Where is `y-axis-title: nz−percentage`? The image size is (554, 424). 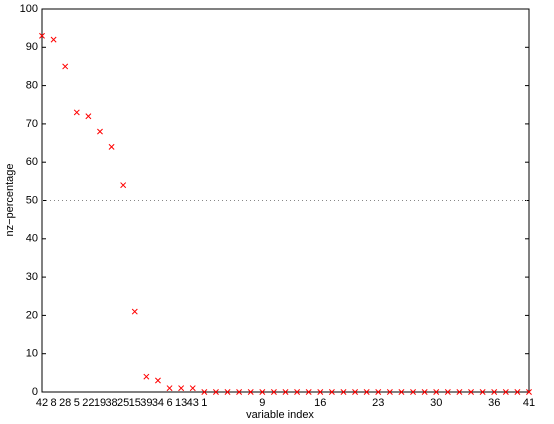
y-axis-title: nz−percentage is located at coordinates (10, 199).